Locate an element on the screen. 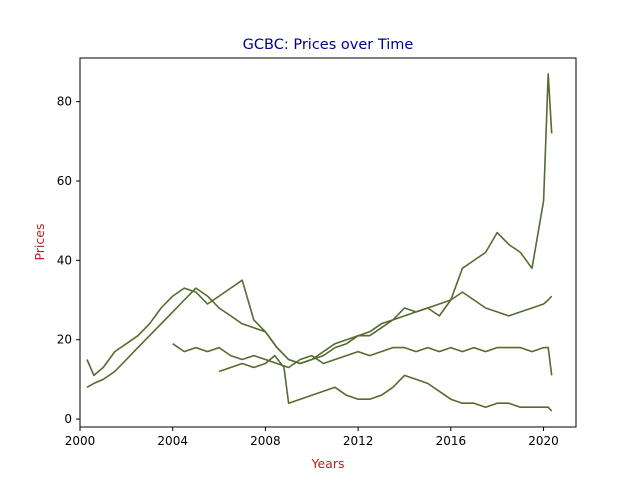 The width and height of the screenshot is (640, 480). chart-title: GCBC: Prices over Time is located at coordinates (328, 45).